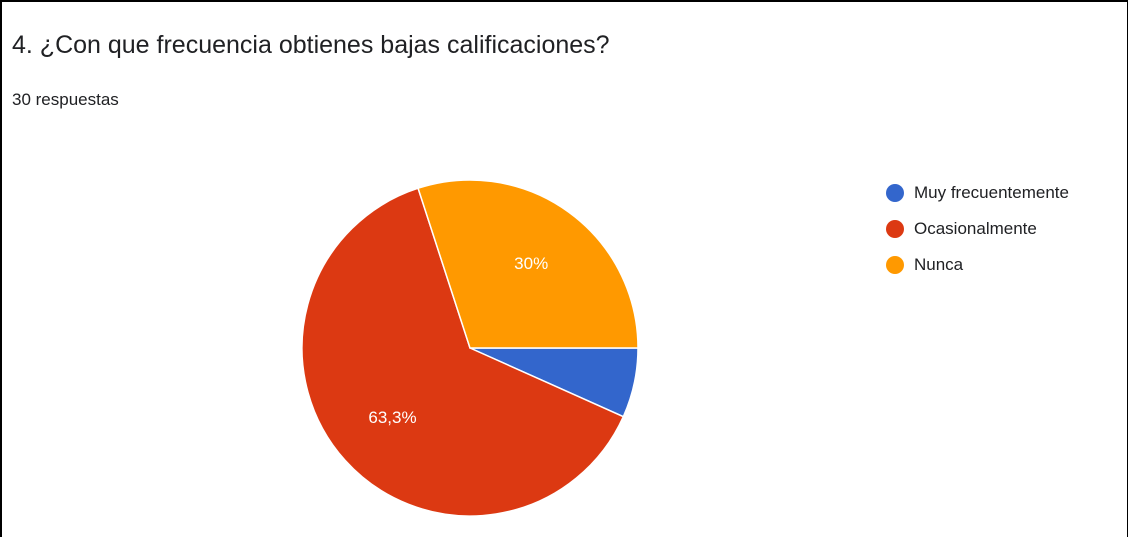  What do you see at coordinates (65, 99) in the screenshot?
I see `response-count: 30 respuestas` at bounding box center [65, 99].